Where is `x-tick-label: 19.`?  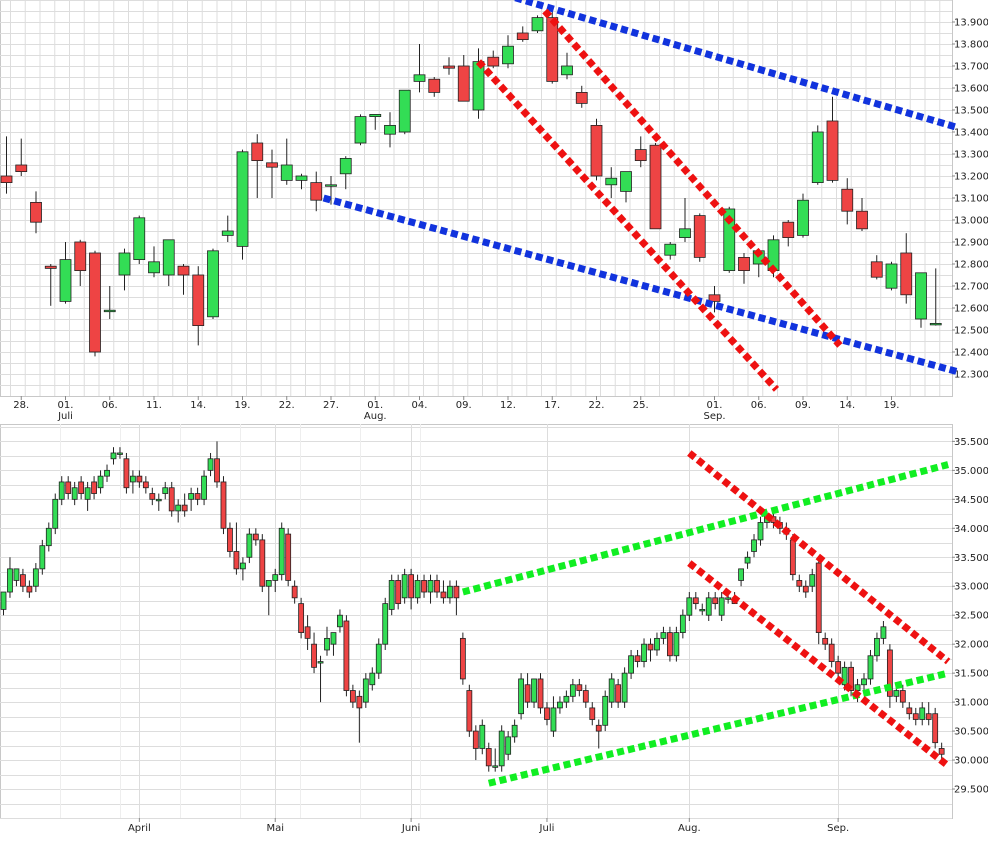 x-tick-label: 19. is located at coordinates (243, 405).